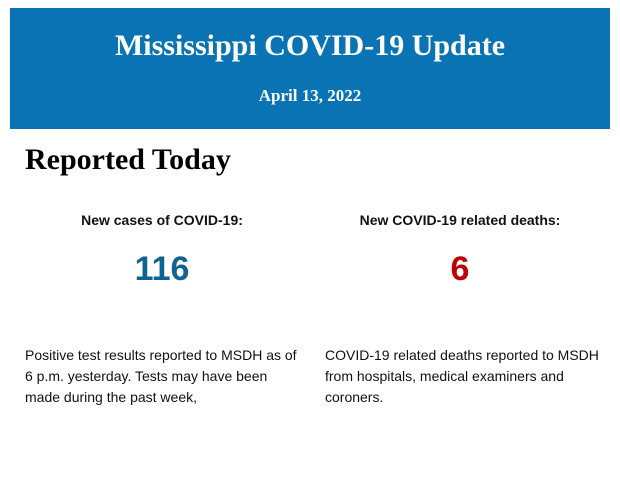 Image resolution: width=620 pixels, height=483 pixels. I want to click on header-title: Mississippi COVID-19 Update, so click(310, 45).